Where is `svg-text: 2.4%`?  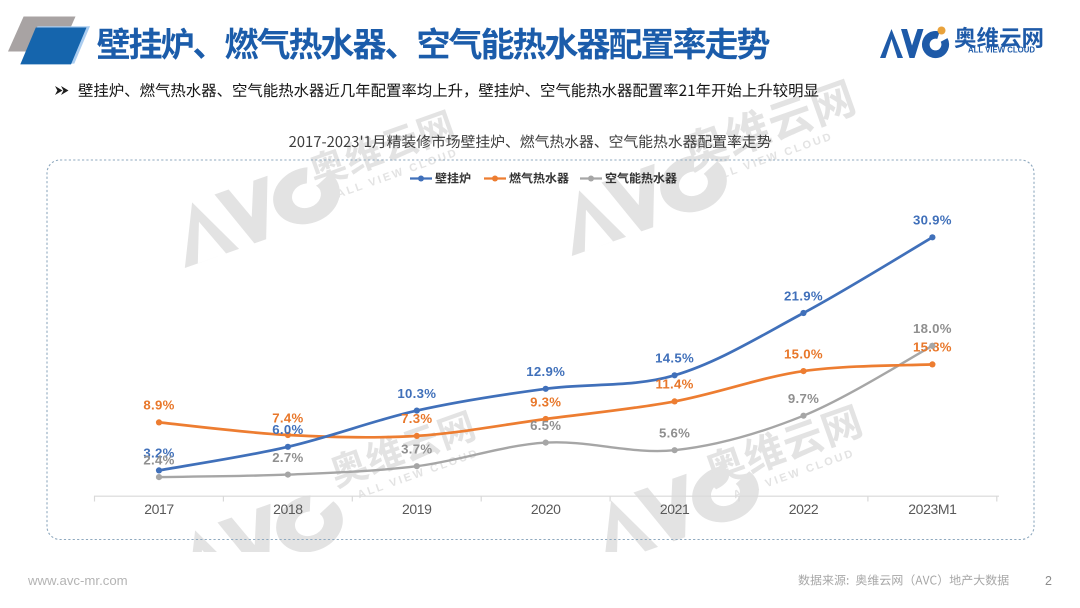
svg-text: 2.4% is located at coordinates (158, 459).